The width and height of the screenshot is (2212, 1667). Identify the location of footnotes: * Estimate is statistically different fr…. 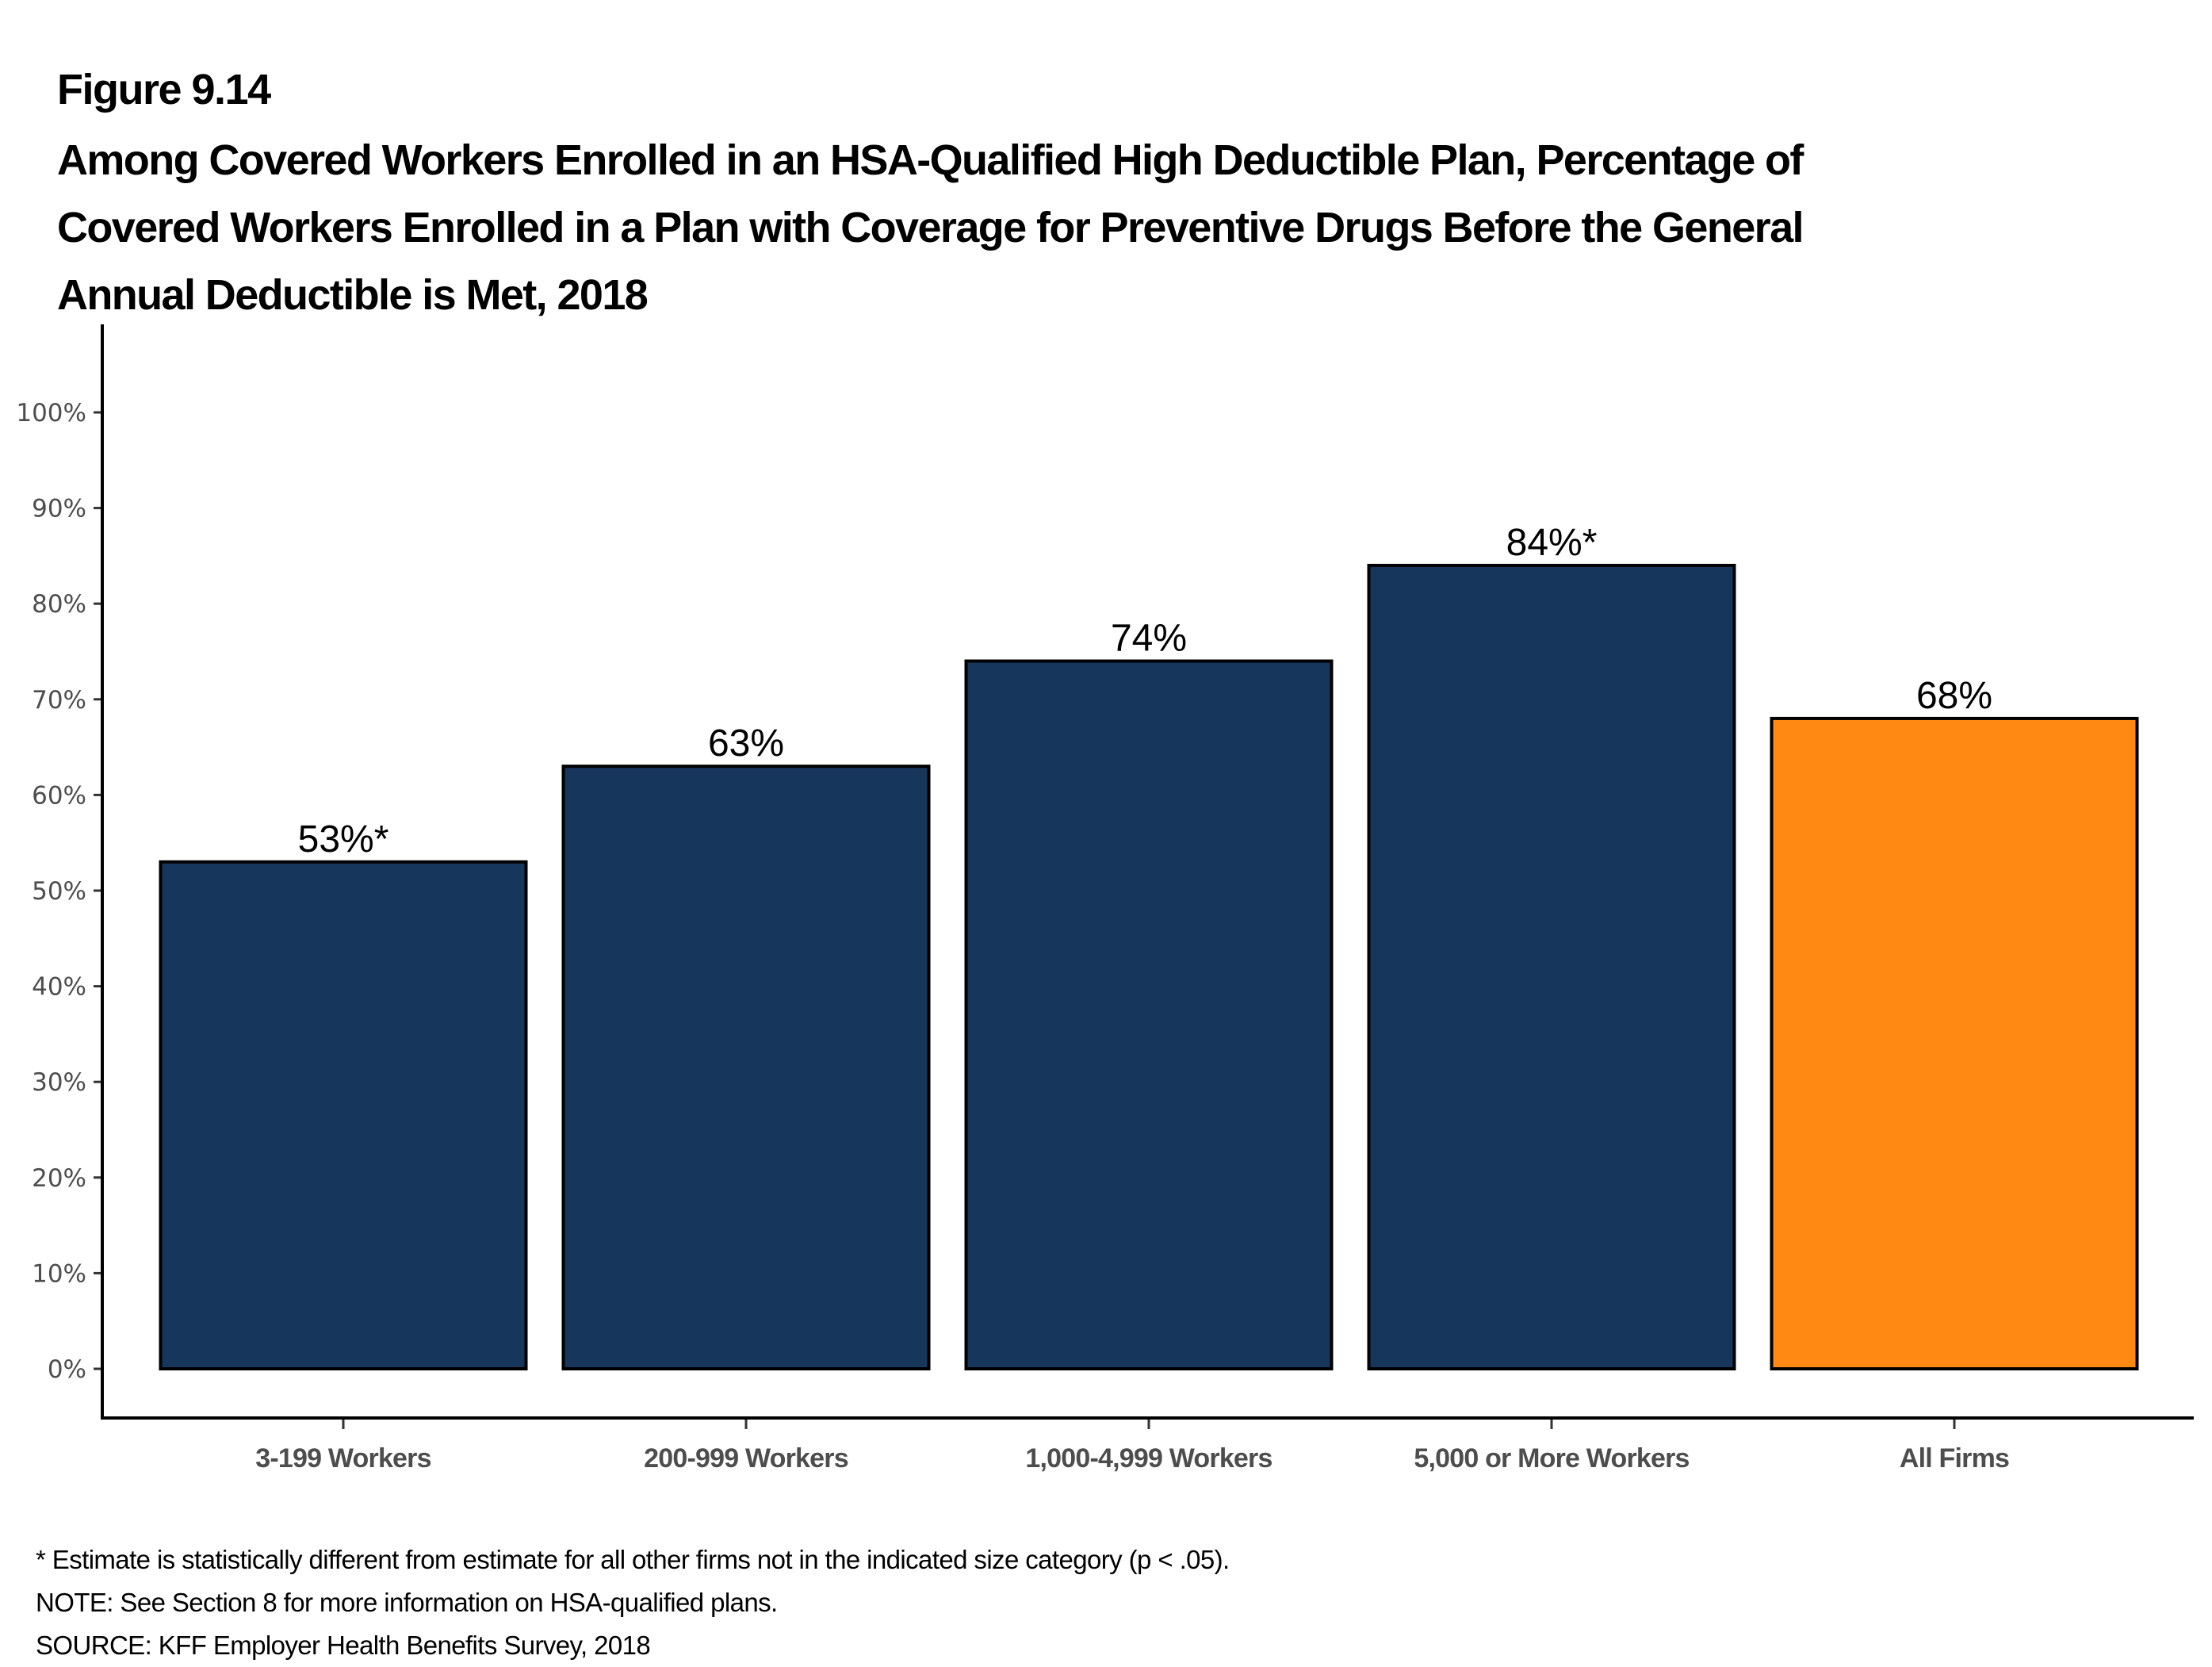
(633, 1603).